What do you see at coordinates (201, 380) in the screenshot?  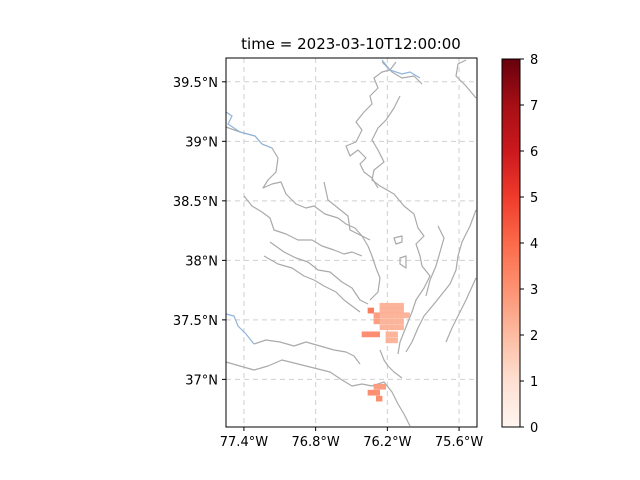 I see `y-tick-label: 37°N` at bounding box center [201, 380].